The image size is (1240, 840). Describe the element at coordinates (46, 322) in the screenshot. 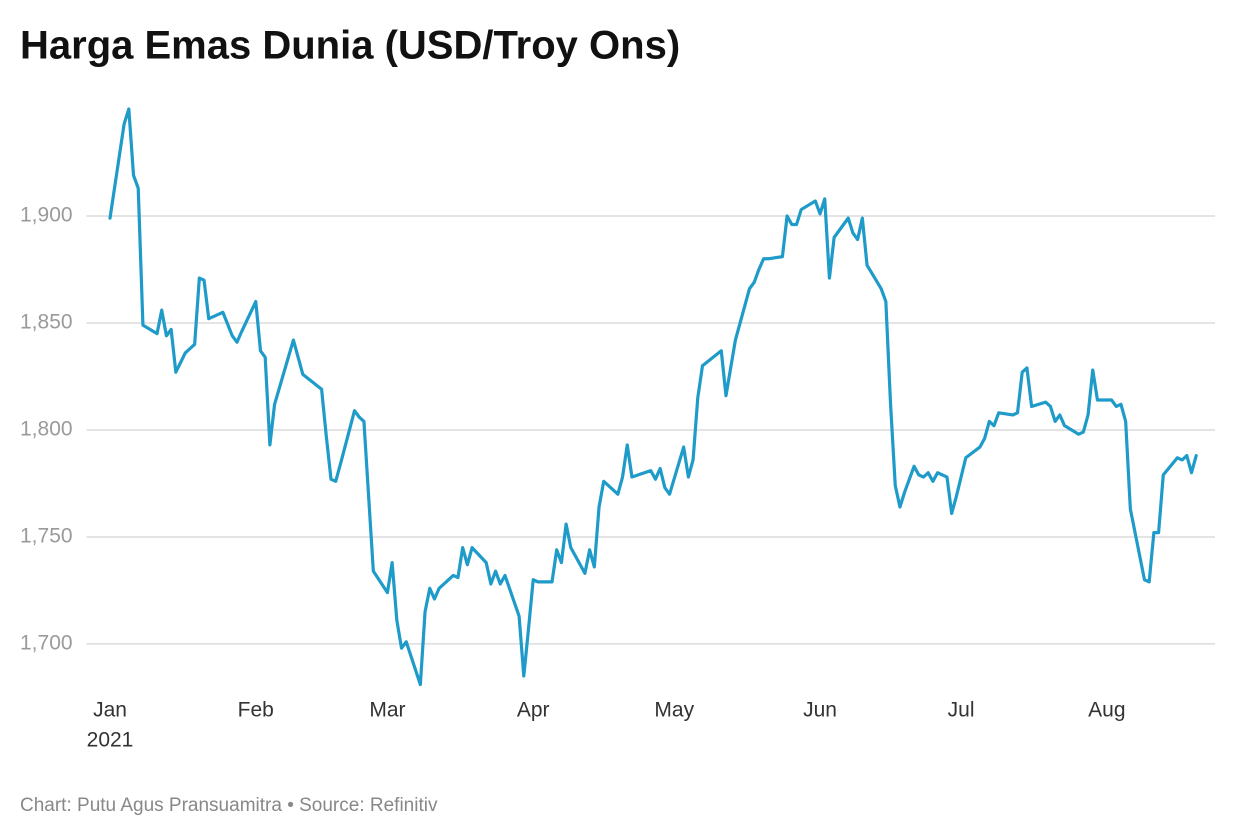

I see `y-tick-label: 1,850` at that location.